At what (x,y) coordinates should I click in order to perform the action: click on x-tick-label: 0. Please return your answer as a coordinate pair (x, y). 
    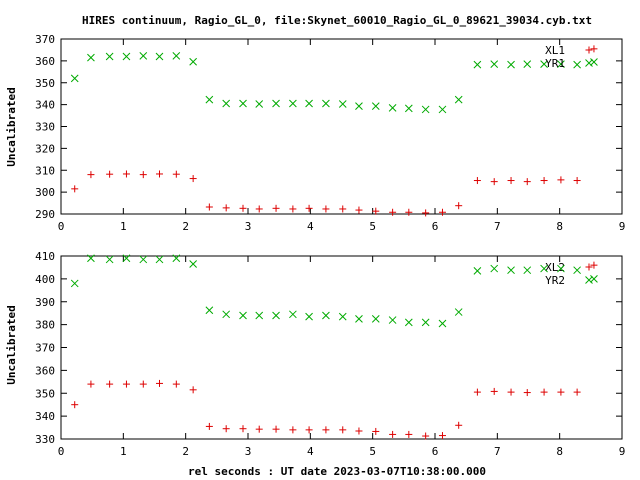
    Looking at the image, I should click on (61, 451).